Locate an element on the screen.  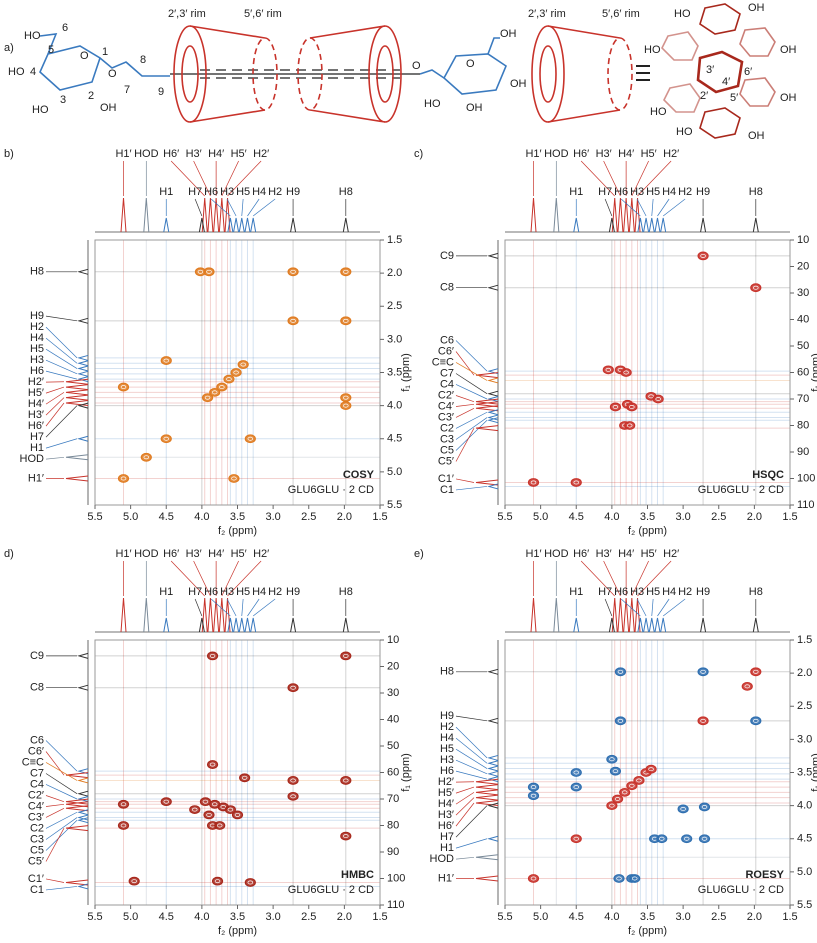
peak-label: H4 is located at coordinates (259, 592).